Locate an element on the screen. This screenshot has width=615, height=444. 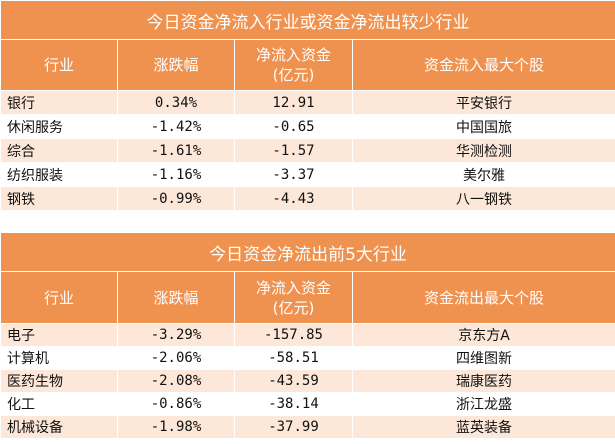
netflow-cell: -1.57 is located at coordinates (293, 150).